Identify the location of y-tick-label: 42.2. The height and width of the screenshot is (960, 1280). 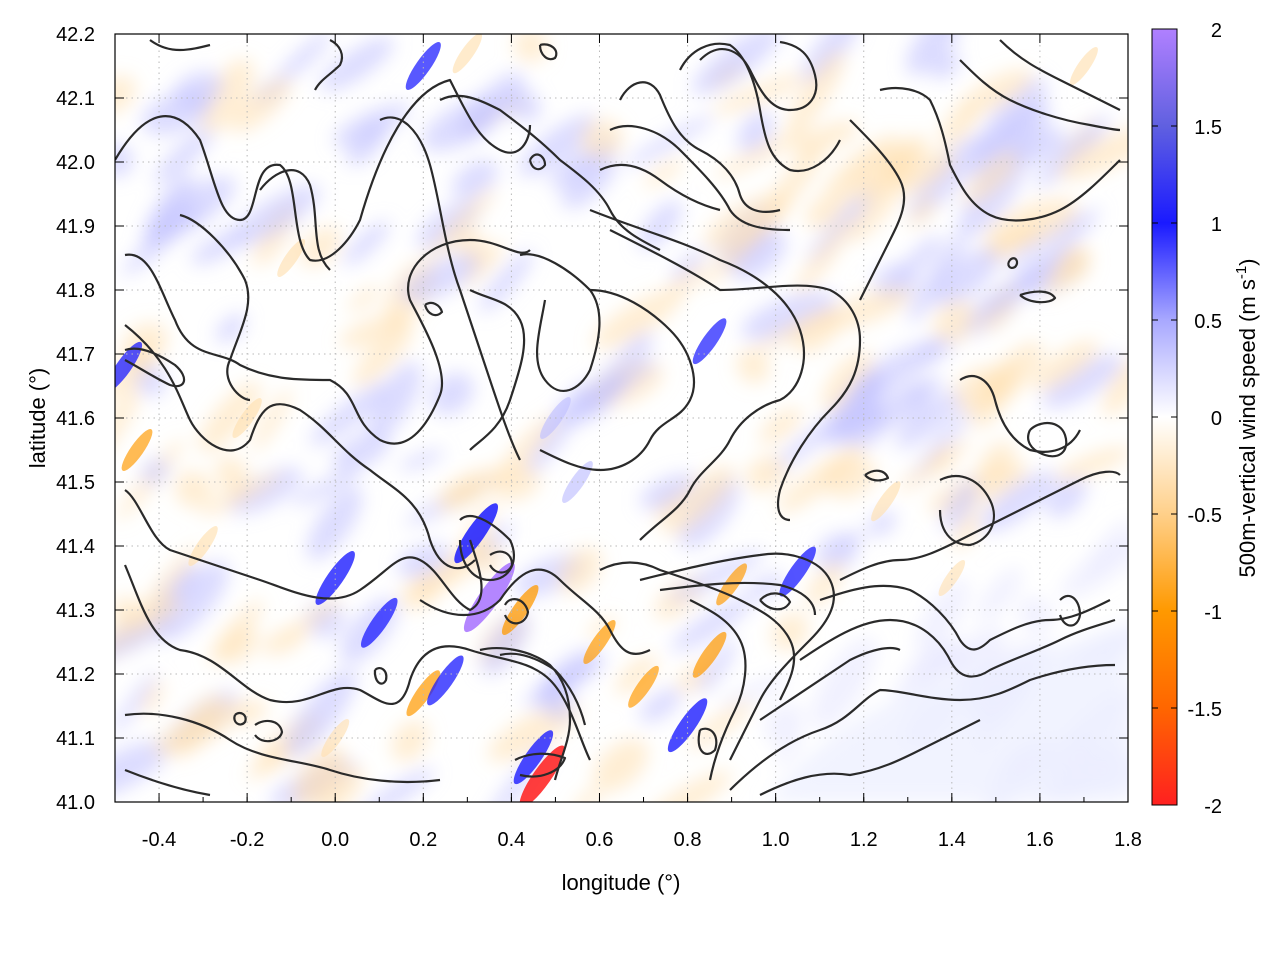
(75, 35).